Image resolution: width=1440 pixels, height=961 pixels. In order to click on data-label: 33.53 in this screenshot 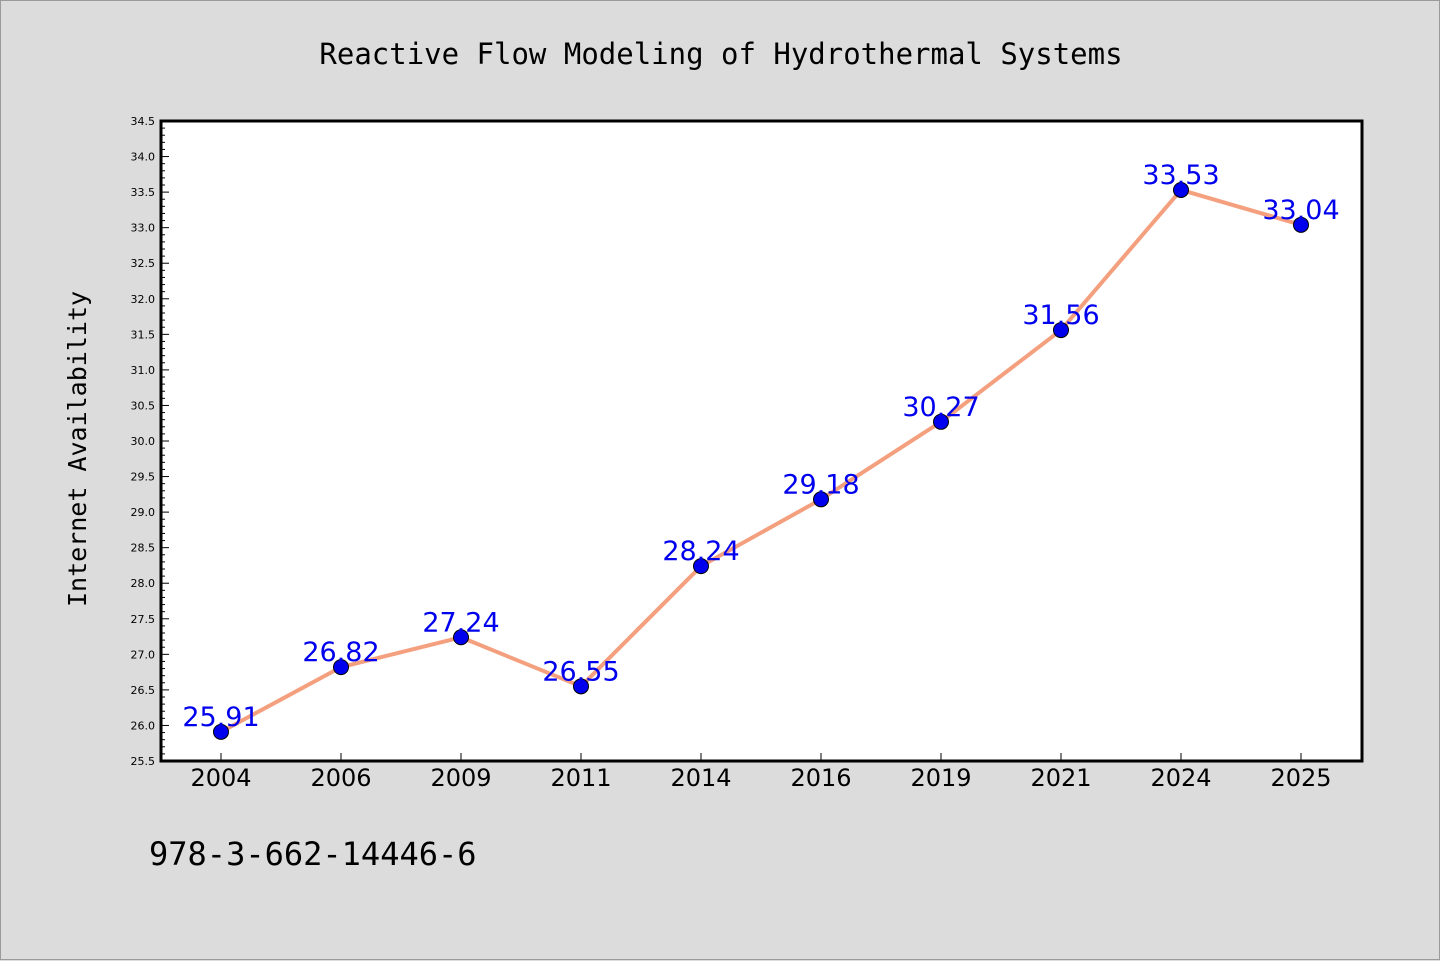, I will do `click(1180, 175)`.